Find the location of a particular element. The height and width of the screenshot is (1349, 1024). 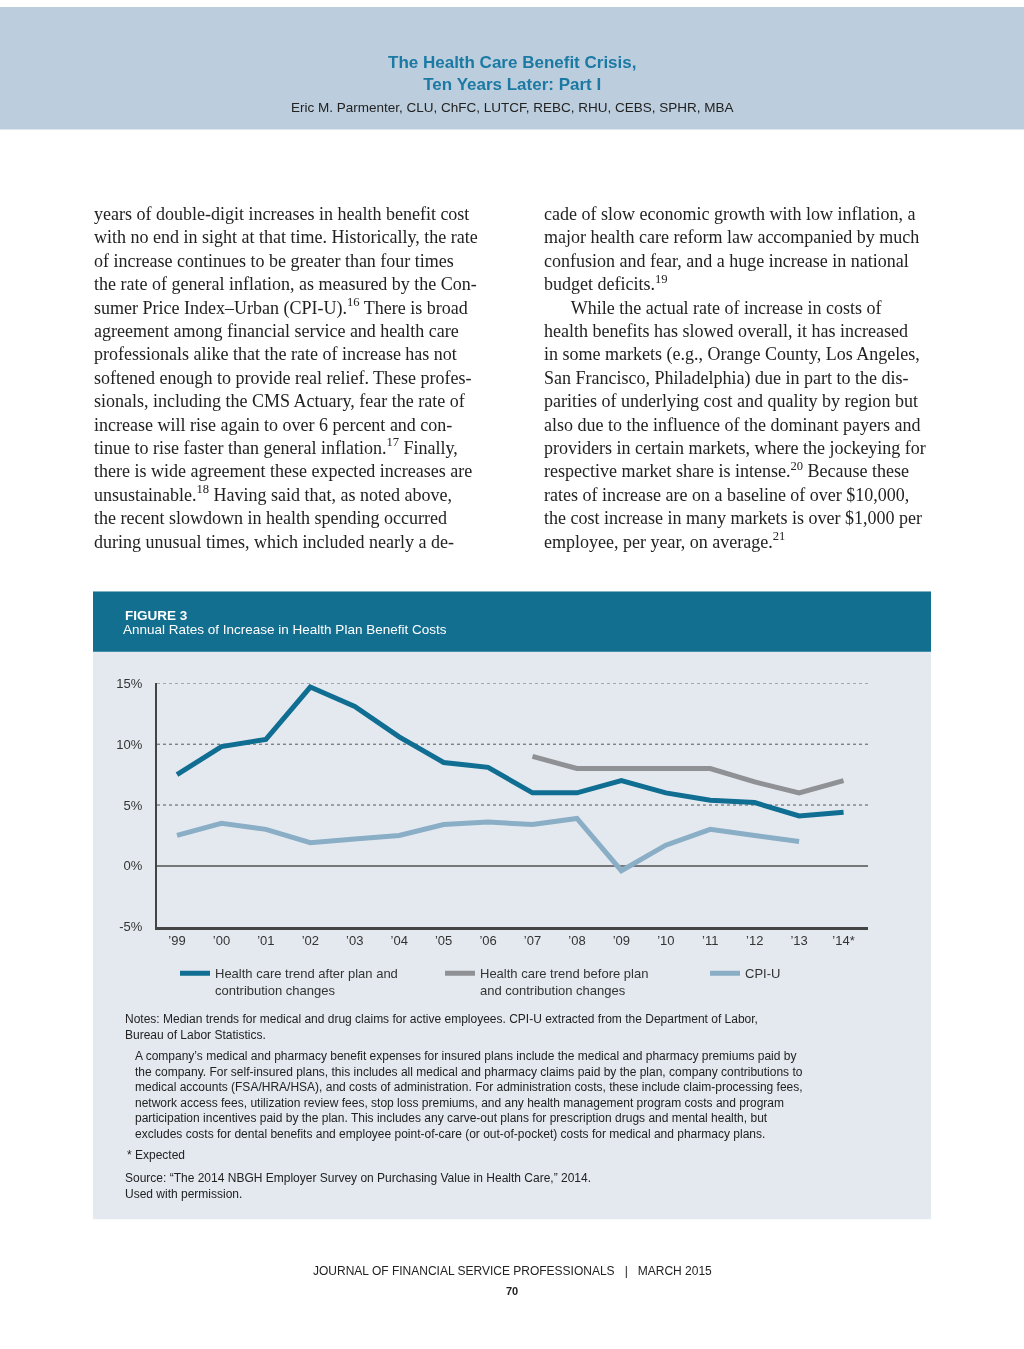

x-tick-label: ’07 is located at coordinates (532, 941).